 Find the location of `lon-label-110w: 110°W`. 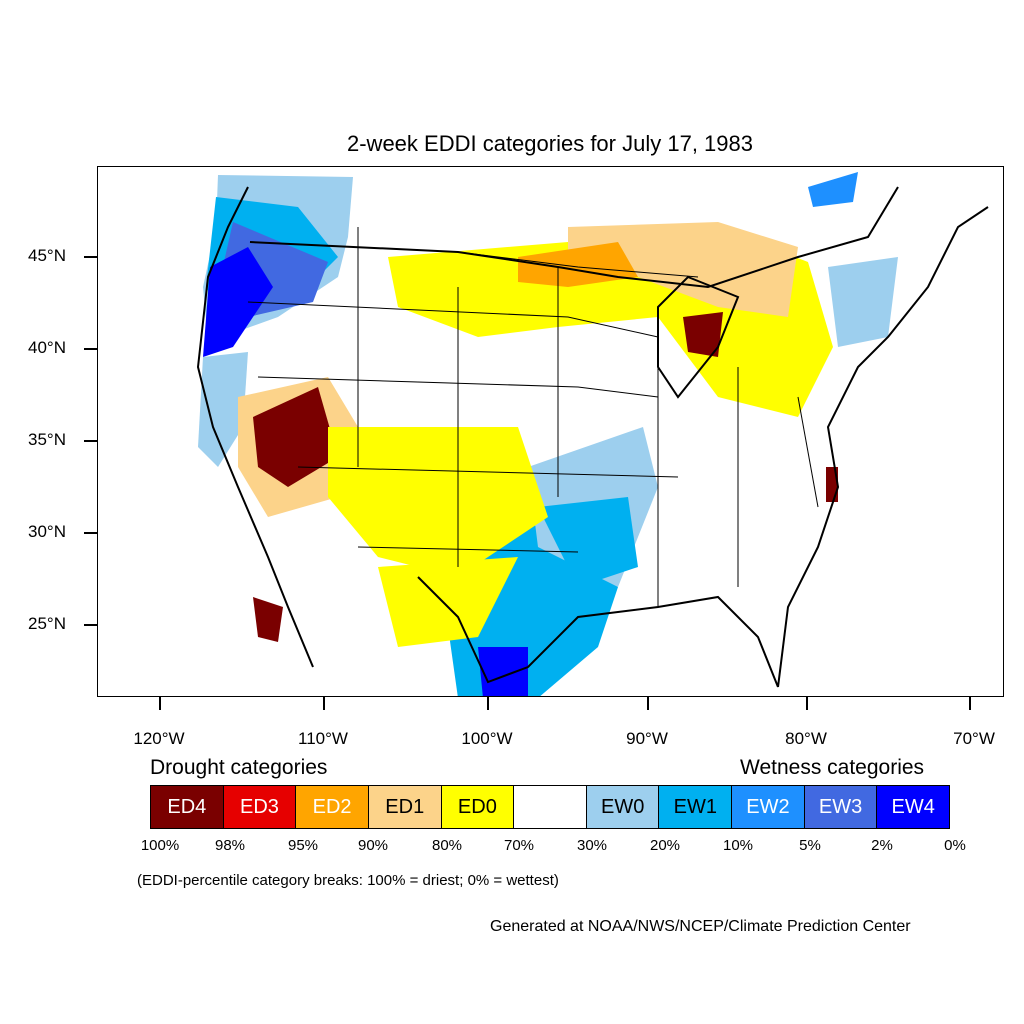

lon-label-110w: 110°W is located at coordinates (323, 738).